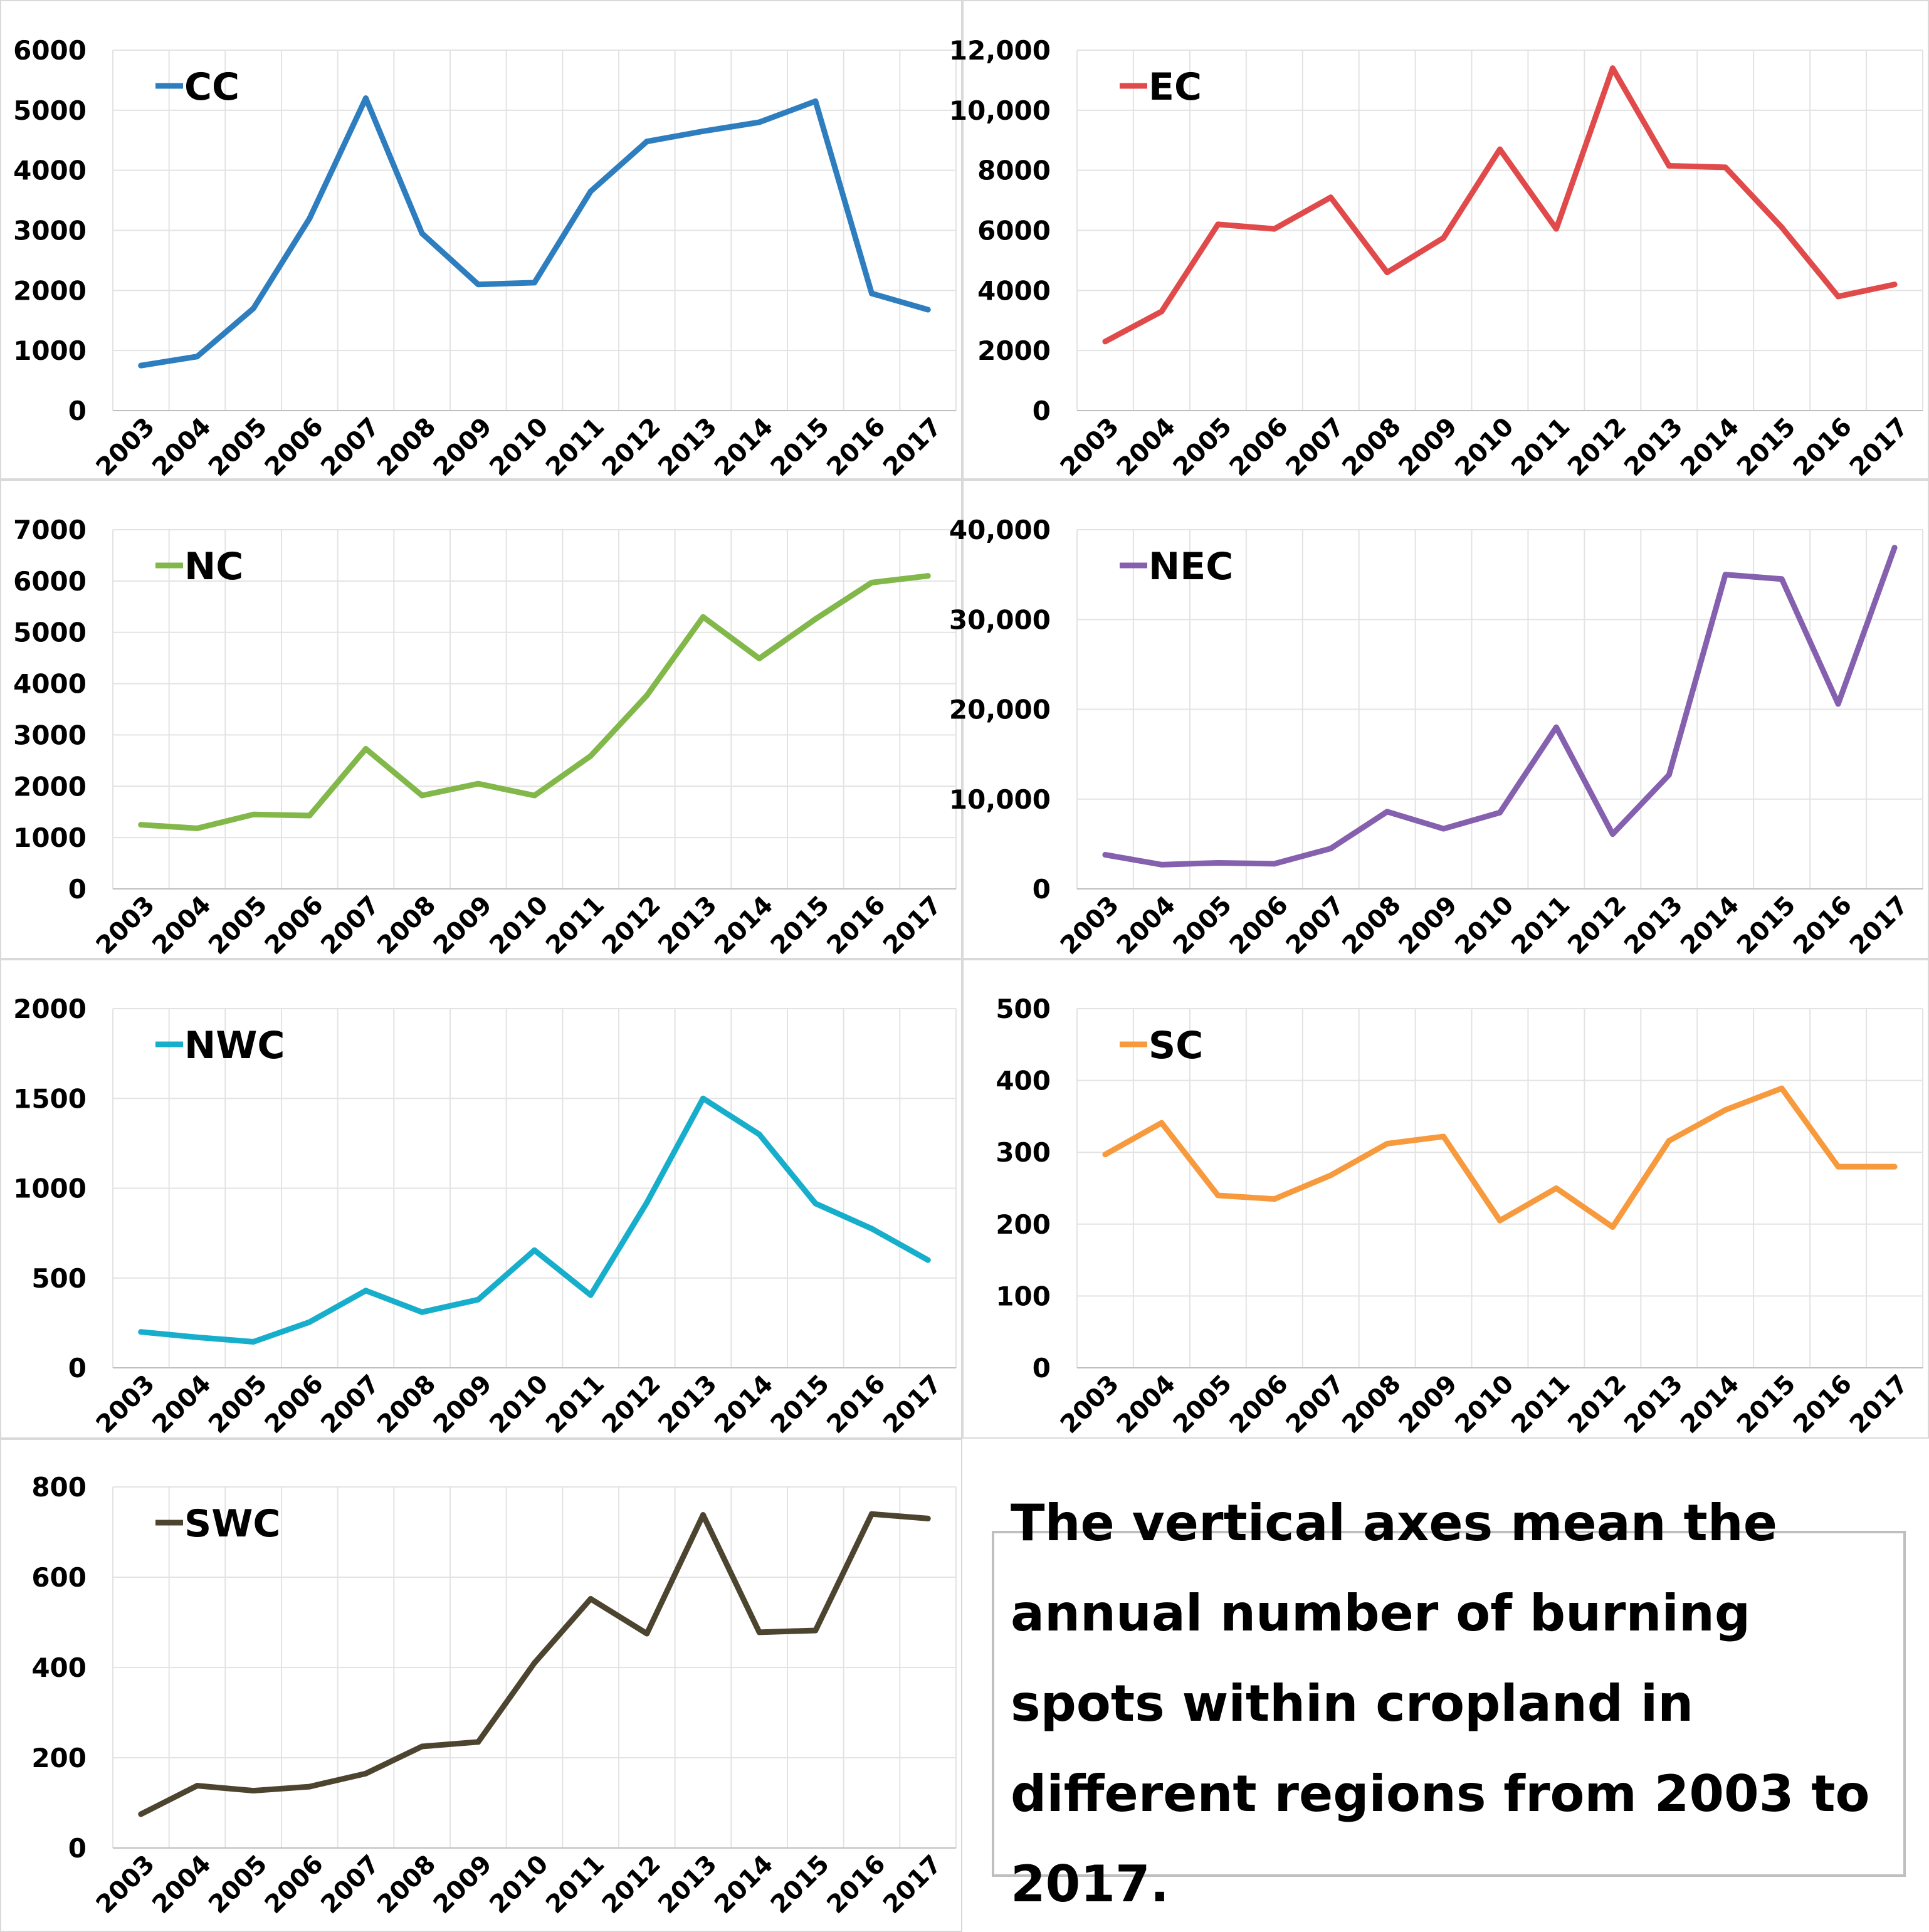  What do you see at coordinates (50, 838) in the screenshot?
I see `y-tick-label: 1000` at bounding box center [50, 838].